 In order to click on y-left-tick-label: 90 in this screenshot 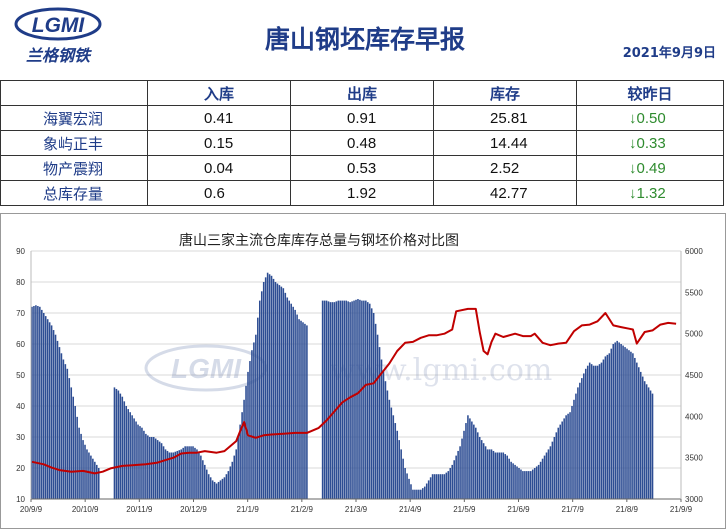, I will do `click(20, 251)`.